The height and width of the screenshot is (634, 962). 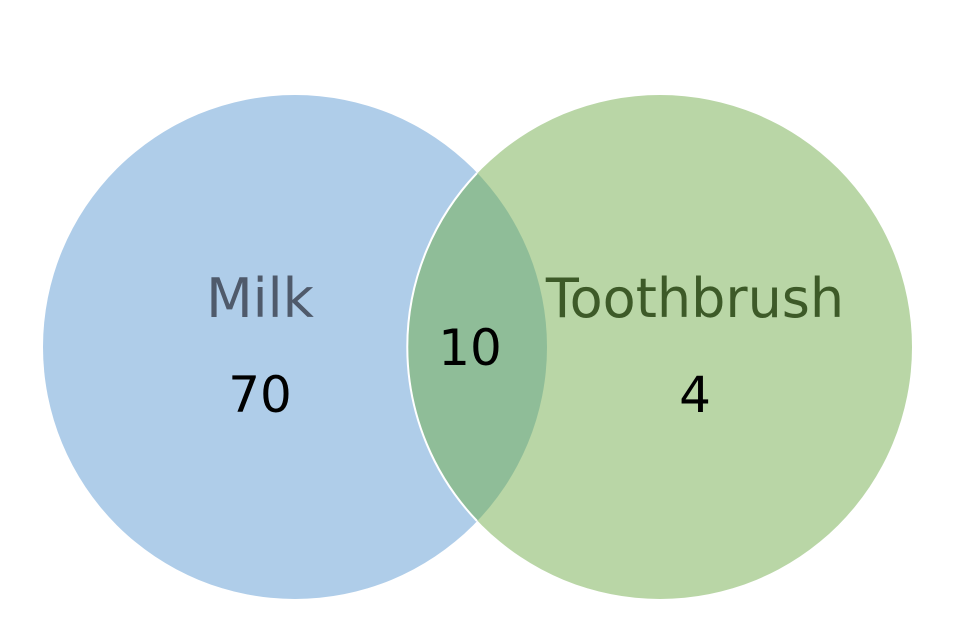 What do you see at coordinates (260, 298) in the screenshot?
I see `milk-label: Milk` at bounding box center [260, 298].